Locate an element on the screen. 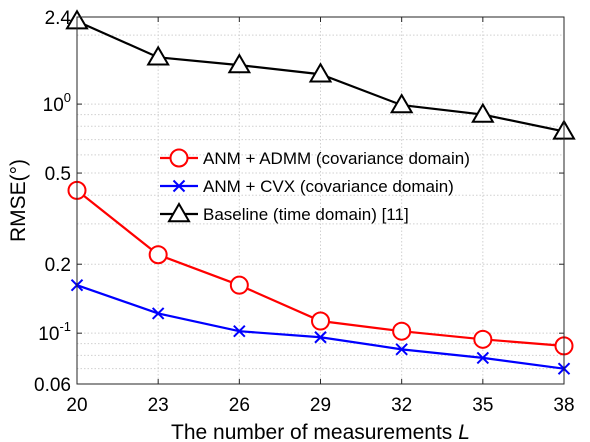 The image size is (590, 442). x-tick-label: 29 is located at coordinates (320, 405).